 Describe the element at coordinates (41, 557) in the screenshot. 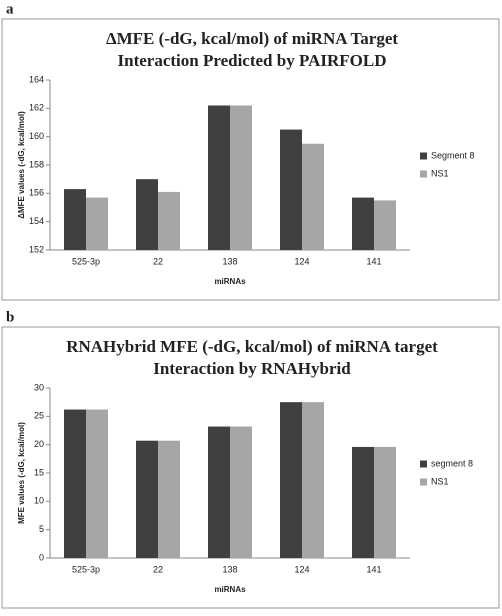

I see `y-tick-label: 0` at that location.